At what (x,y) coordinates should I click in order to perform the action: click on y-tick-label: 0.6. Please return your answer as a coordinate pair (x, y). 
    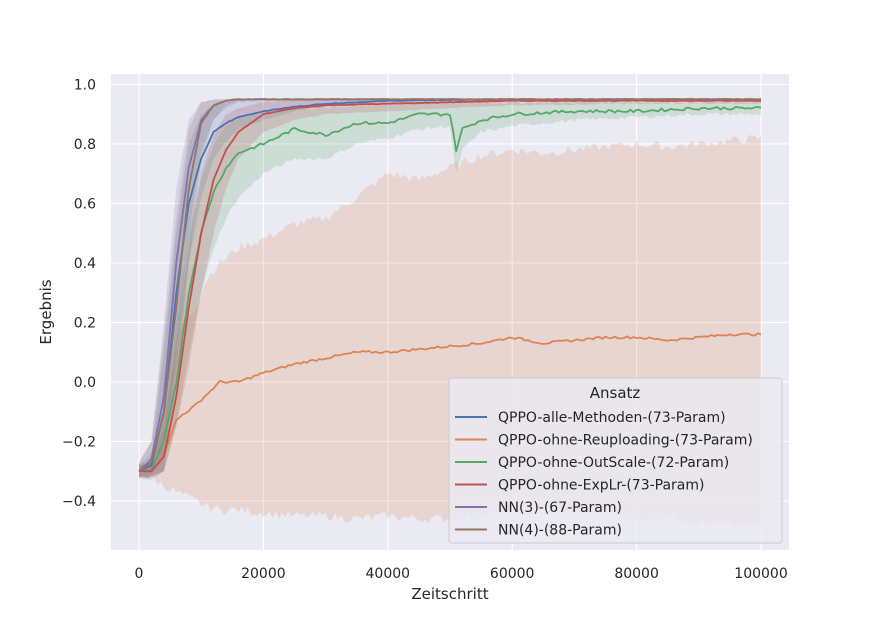
    Looking at the image, I should click on (85, 204).